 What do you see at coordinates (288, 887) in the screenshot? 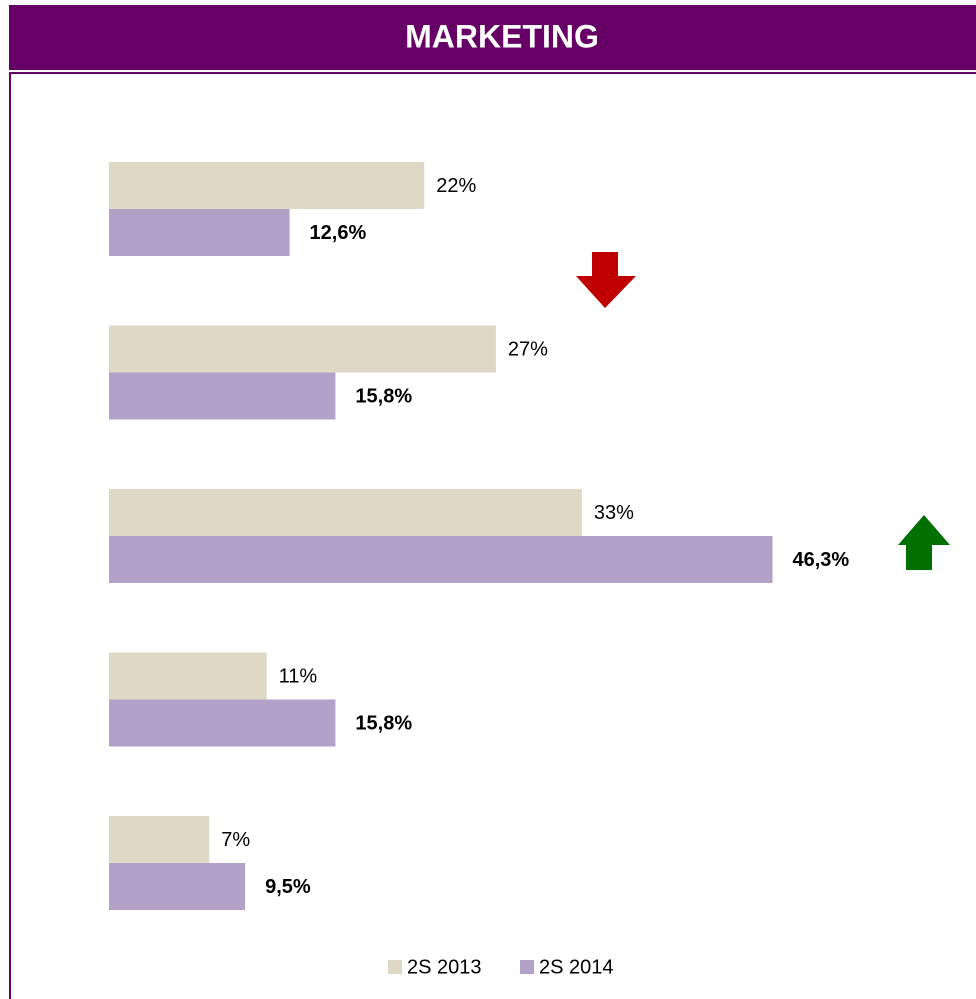
I see `data-label: 9,5%` at bounding box center [288, 887].